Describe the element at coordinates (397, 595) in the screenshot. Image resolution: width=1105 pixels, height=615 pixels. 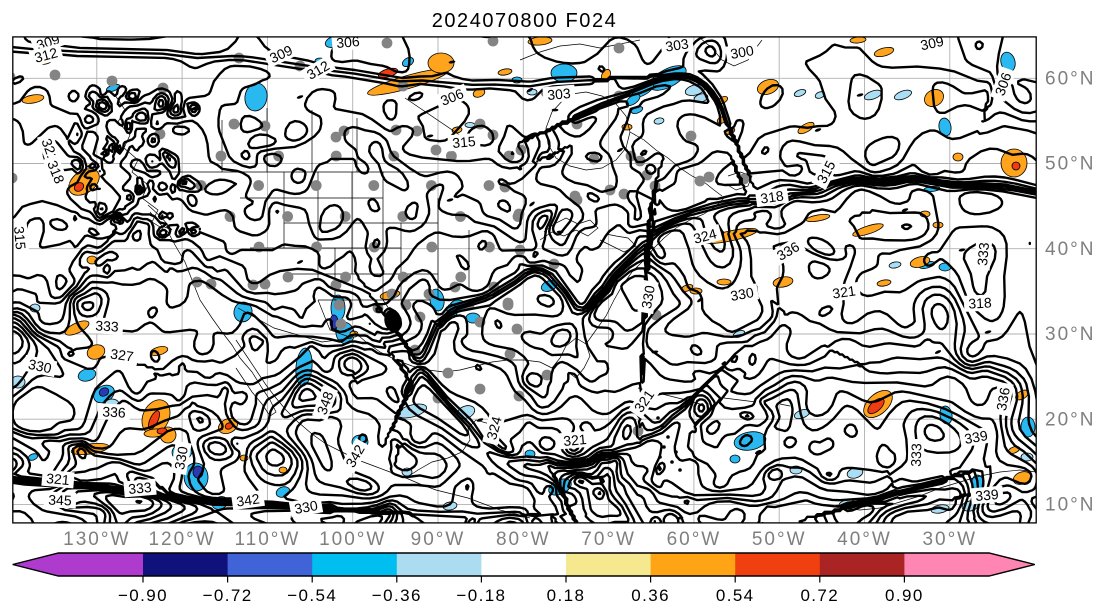
I see `svg-text: −0.36` at that location.